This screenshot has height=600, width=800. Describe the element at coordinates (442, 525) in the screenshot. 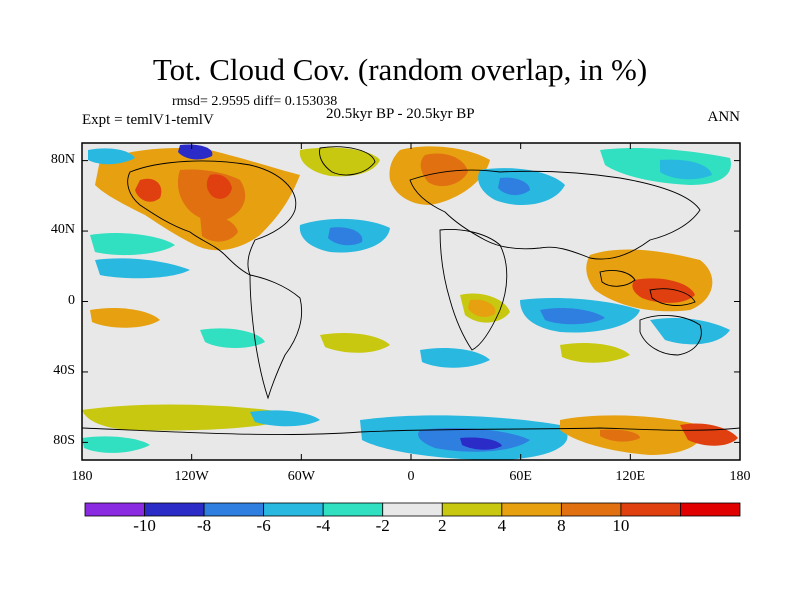

I see `colorbar-tick-label: 2` at that location.